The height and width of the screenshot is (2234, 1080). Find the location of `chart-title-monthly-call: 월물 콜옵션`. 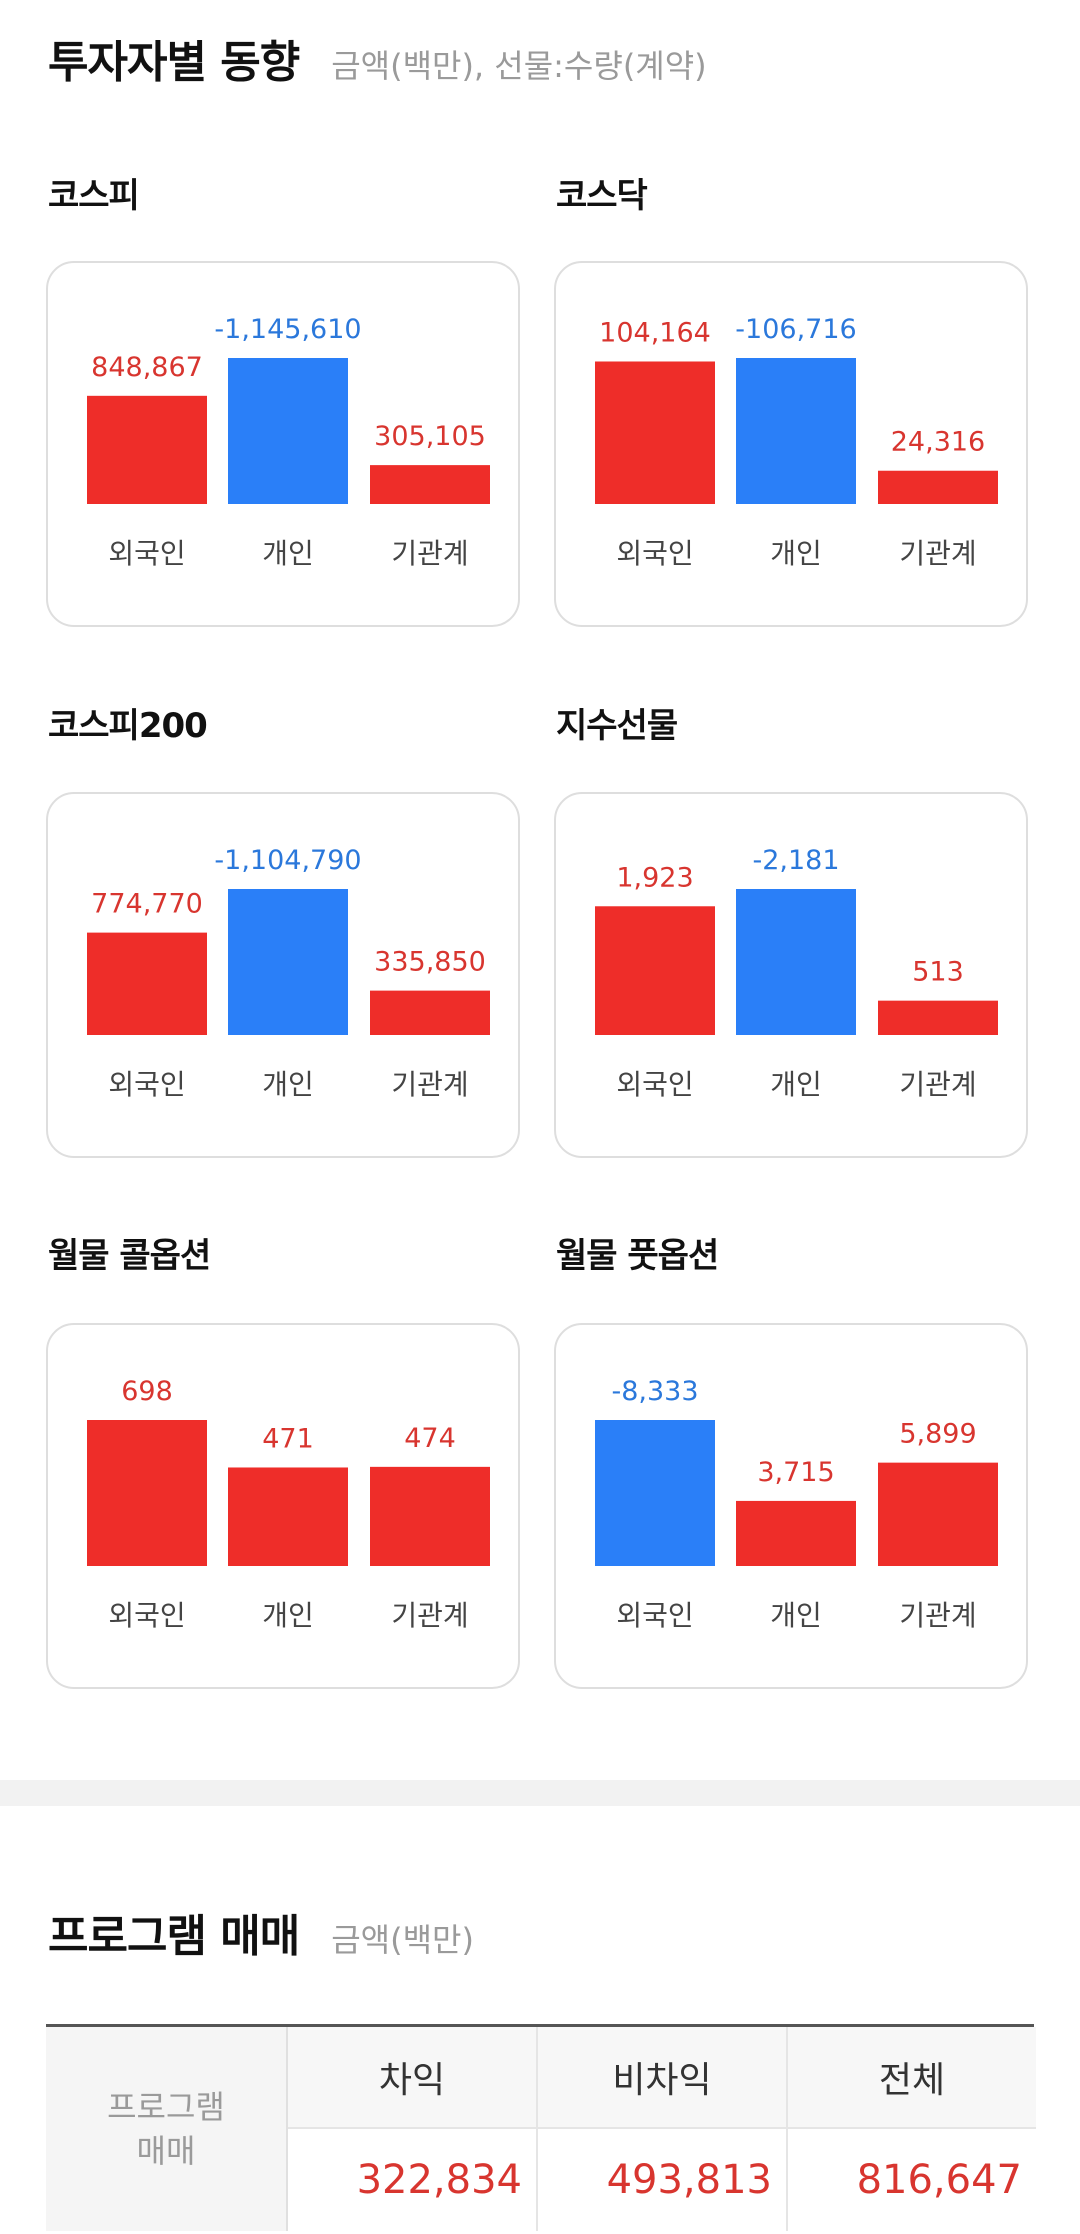

chart-title-monthly-call: 월물 콜옵션 is located at coordinates (129, 1256).